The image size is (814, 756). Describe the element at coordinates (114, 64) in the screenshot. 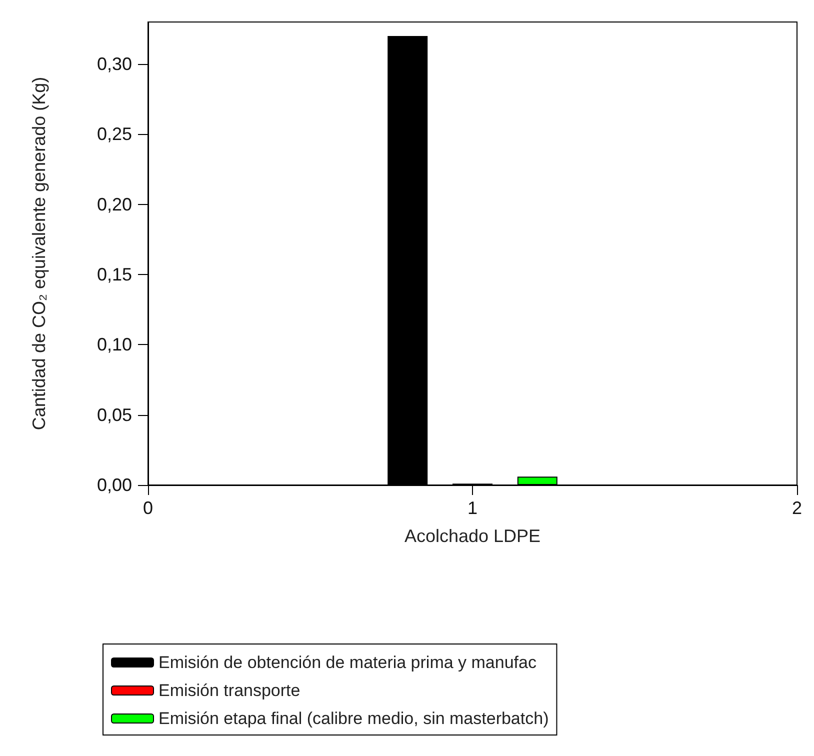

I see `y-tick-label: 0,30` at that location.